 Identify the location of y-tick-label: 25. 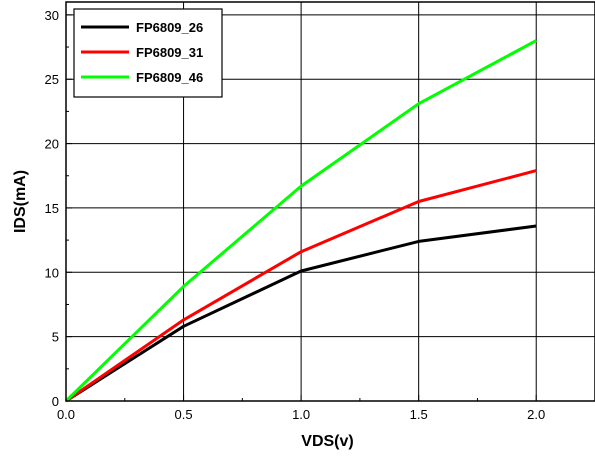
(52, 79).